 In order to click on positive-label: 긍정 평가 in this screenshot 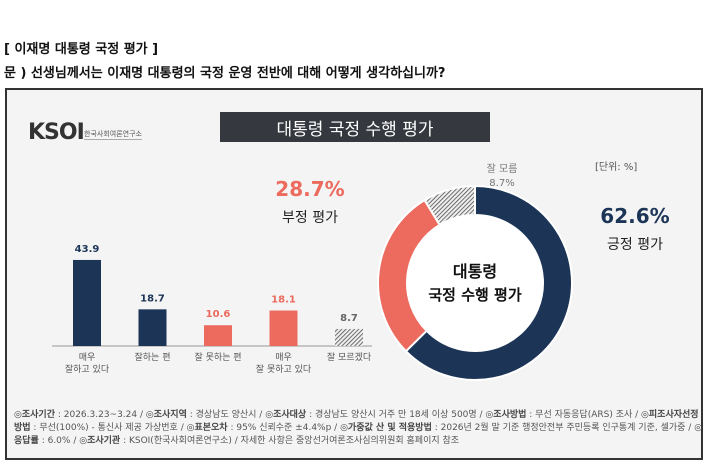, I will do `click(635, 245)`.